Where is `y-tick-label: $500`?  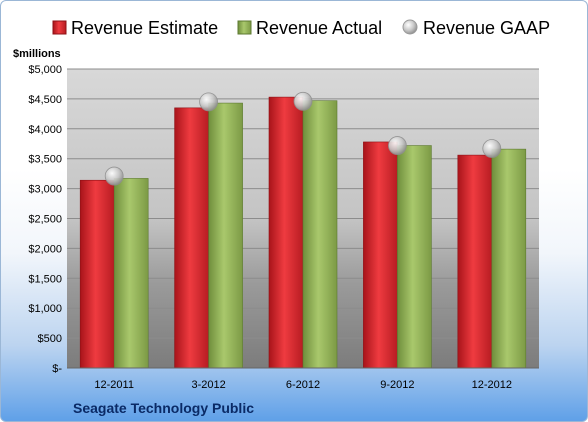
y-tick-label: $500 is located at coordinates (50, 339).